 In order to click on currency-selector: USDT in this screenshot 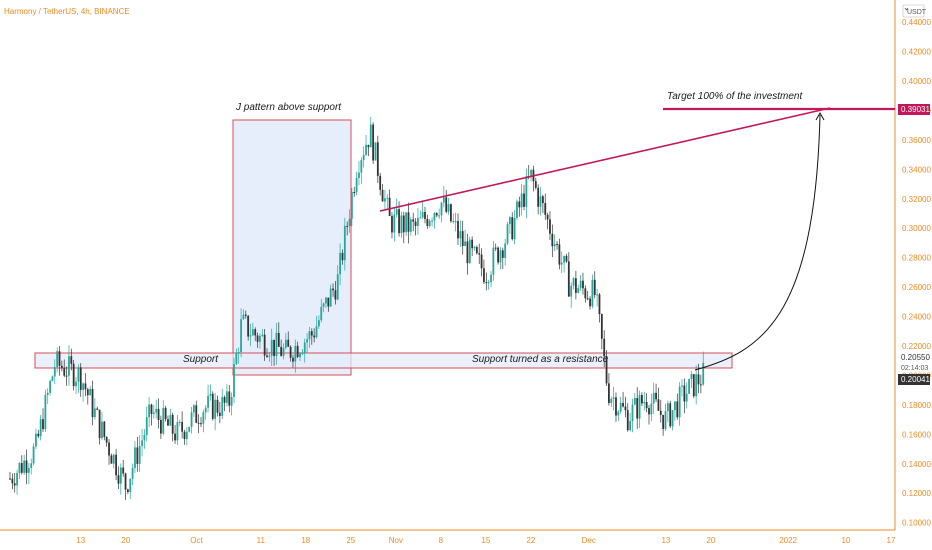, I will do `click(914, 11)`.